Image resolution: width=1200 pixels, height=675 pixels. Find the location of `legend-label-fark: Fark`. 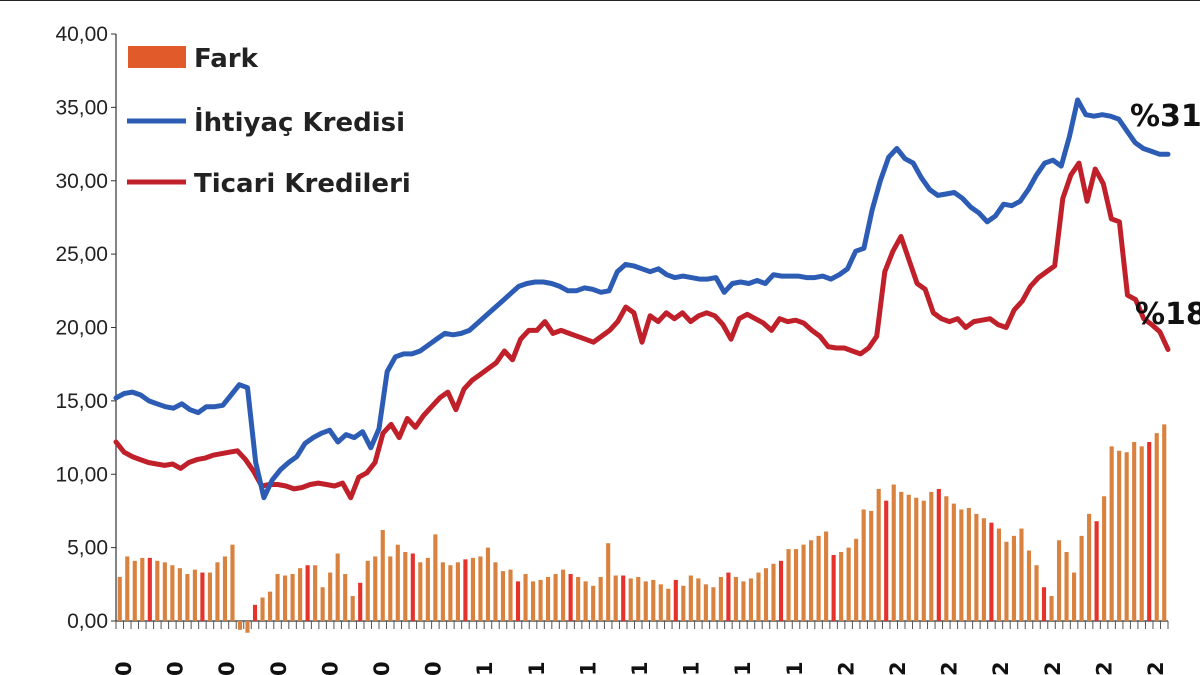

legend-label-fark: Fark is located at coordinates (226, 59).